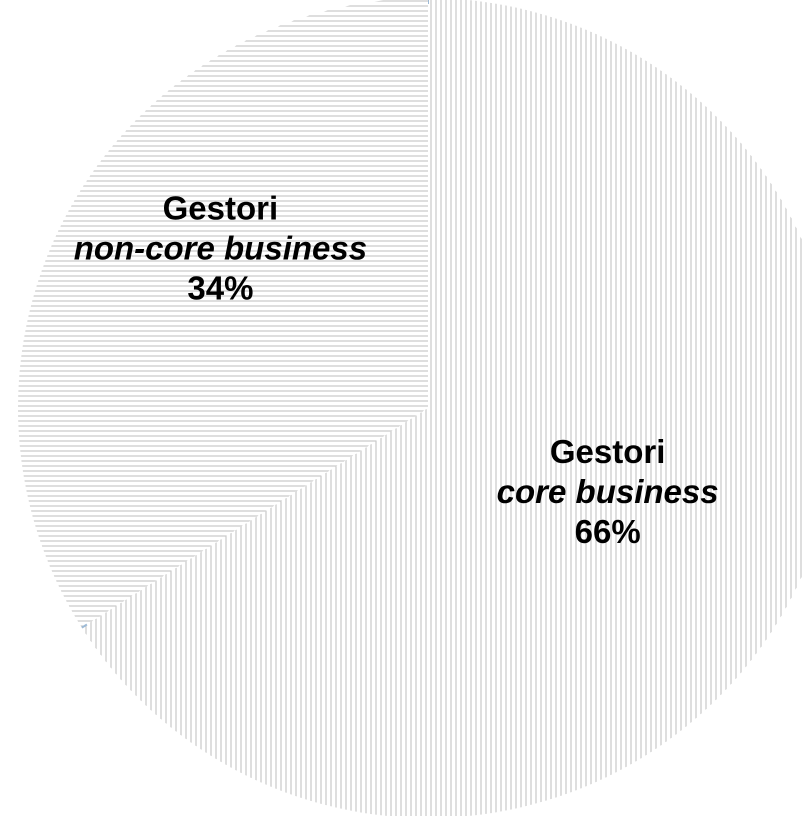  Describe the element at coordinates (608, 531) in the screenshot. I see `slice-value-label: 66%` at that location.